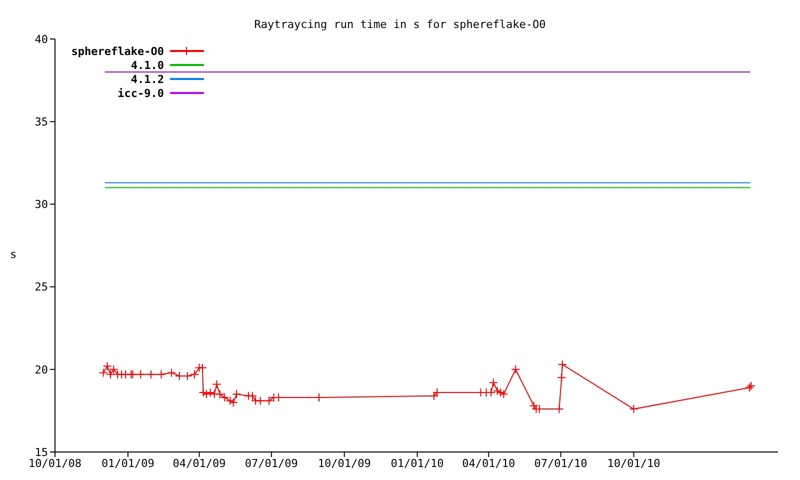 Image resolution: width=800 pixels, height=480 pixels. What do you see at coordinates (147, 79) in the screenshot?
I see `legend-label: 4.1.2` at bounding box center [147, 79].